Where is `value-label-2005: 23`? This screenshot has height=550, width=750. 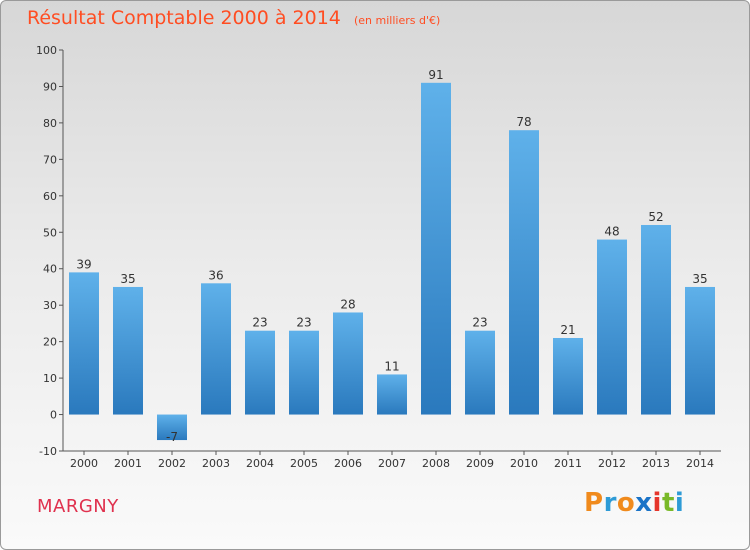
value-label-2005: 23 is located at coordinates (303, 323).